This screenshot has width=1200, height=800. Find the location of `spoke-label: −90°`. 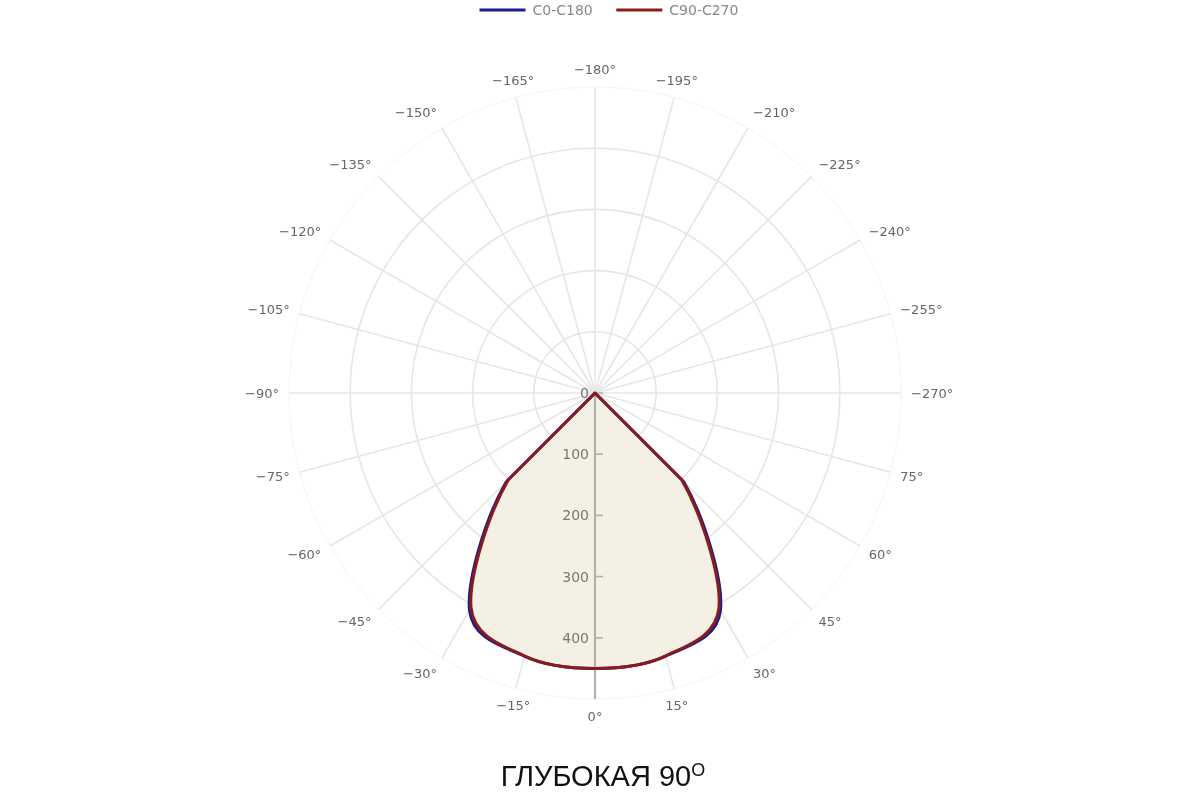

spoke-label: −90° is located at coordinates (262, 393).